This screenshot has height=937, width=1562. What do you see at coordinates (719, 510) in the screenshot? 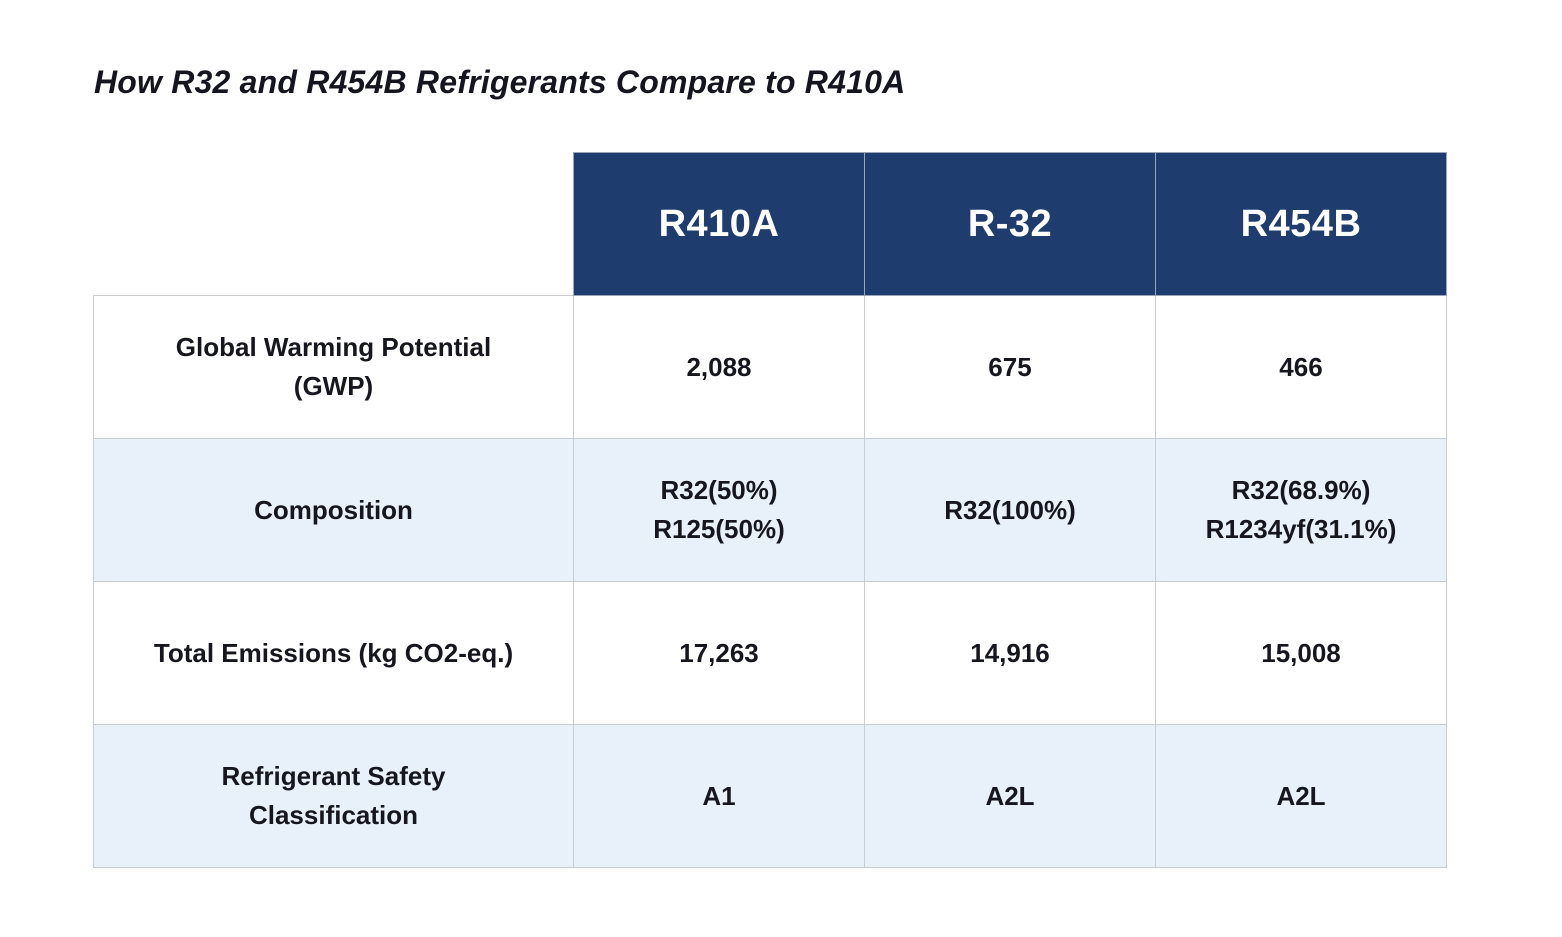
I see `cell-composition-r410a: R32(50%) R125(50%)` at bounding box center [719, 510].